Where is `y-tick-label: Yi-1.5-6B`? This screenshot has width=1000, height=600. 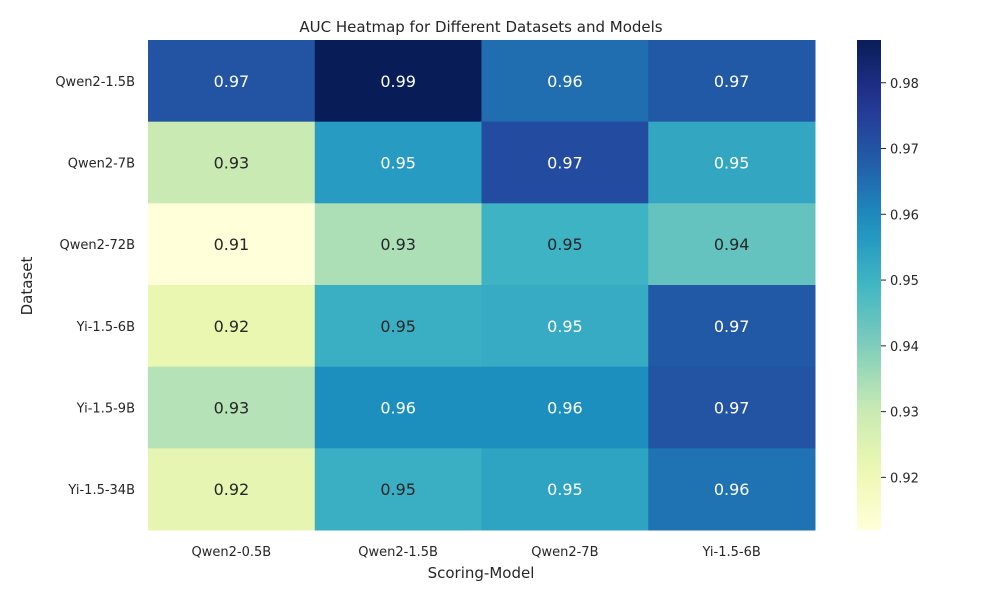 y-tick-label: Yi-1.5-6B is located at coordinates (105, 327).